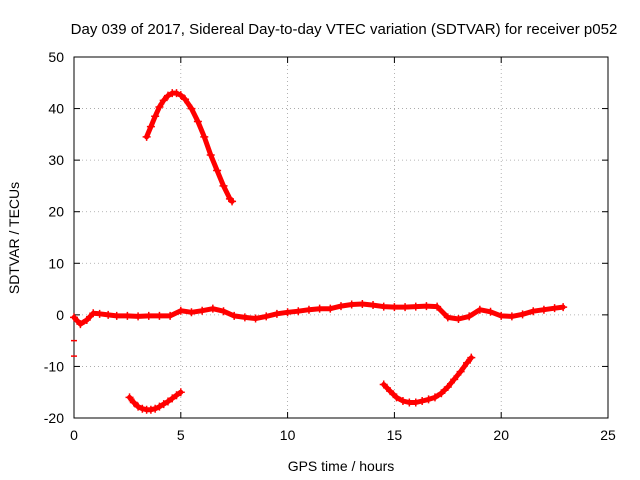 The width and height of the screenshot is (640, 480). What do you see at coordinates (74, 348) in the screenshot?
I see `series-outliers` at bounding box center [74, 348].